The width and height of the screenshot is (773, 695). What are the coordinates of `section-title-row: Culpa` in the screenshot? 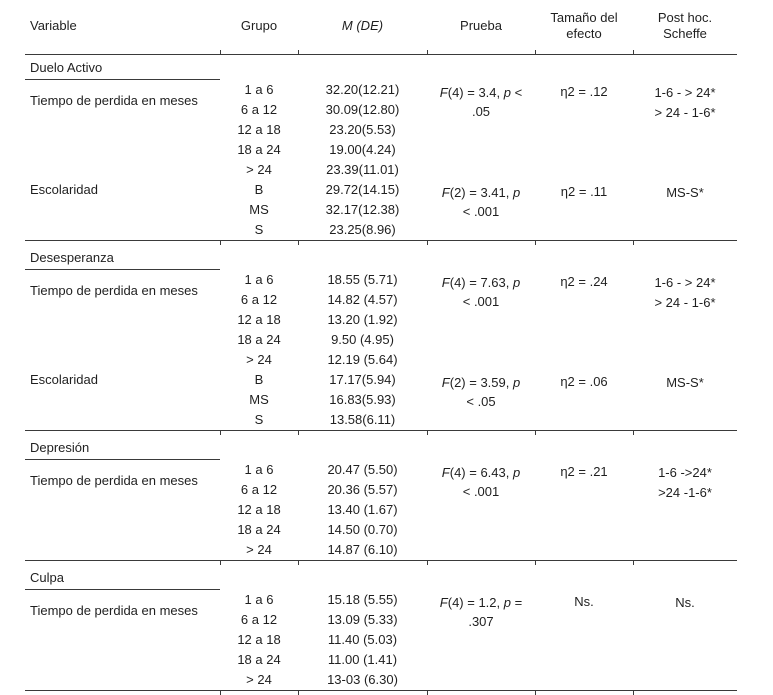 It's located at (381, 577).